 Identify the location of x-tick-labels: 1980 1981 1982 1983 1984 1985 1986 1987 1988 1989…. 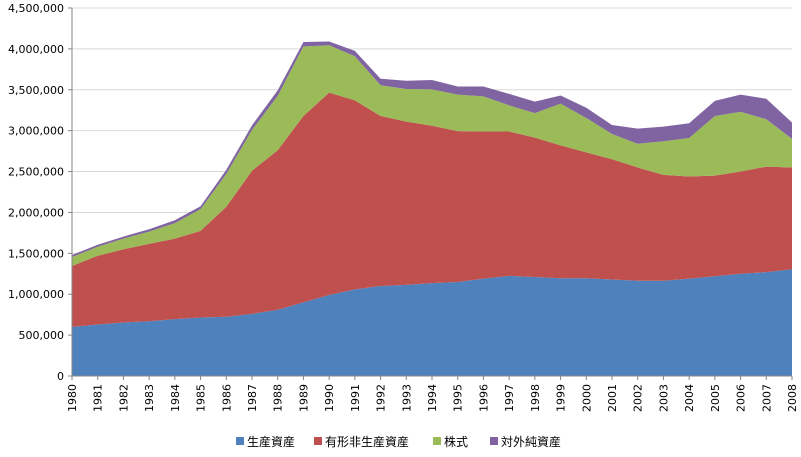
(432, 398).